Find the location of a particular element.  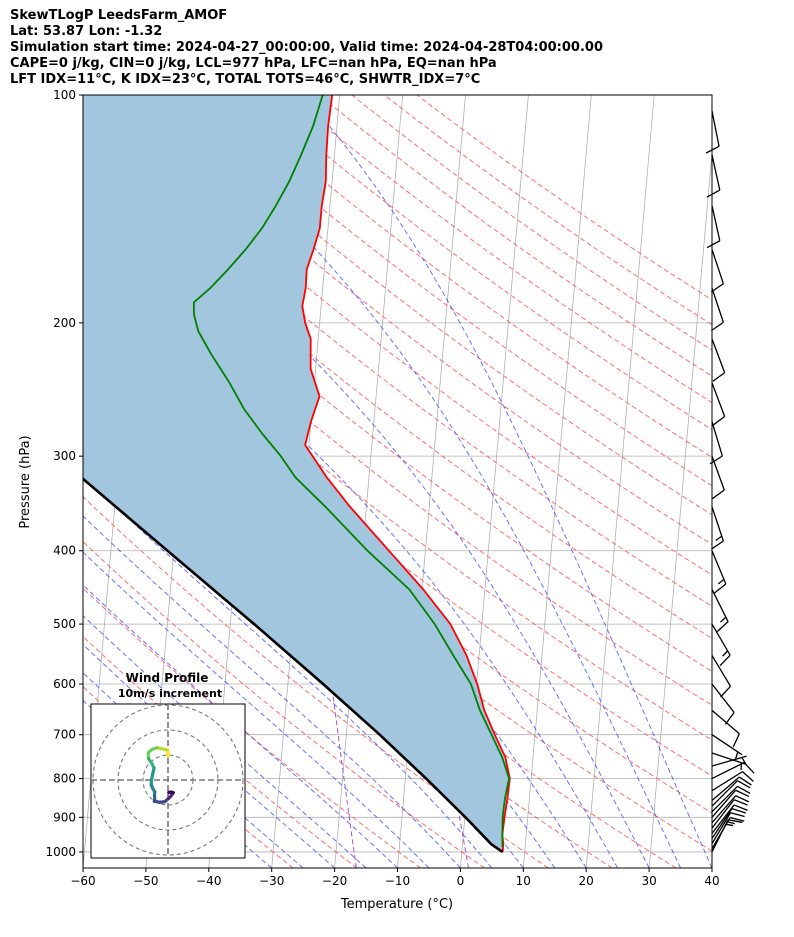

x-tick-label: −60 is located at coordinates (82, 881).